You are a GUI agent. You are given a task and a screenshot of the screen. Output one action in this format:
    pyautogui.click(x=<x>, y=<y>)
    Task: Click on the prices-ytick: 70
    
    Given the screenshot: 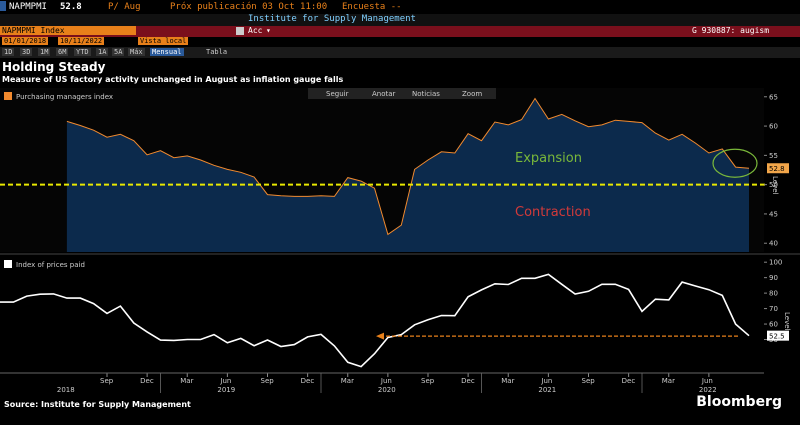 What is the action you would take?
    pyautogui.click(x=773, y=309)
    